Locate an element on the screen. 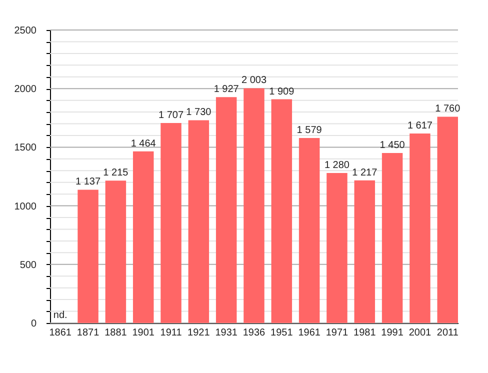 The width and height of the screenshot is (488, 373). x-tick-label: 1921 is located at coordinates (199, 333).